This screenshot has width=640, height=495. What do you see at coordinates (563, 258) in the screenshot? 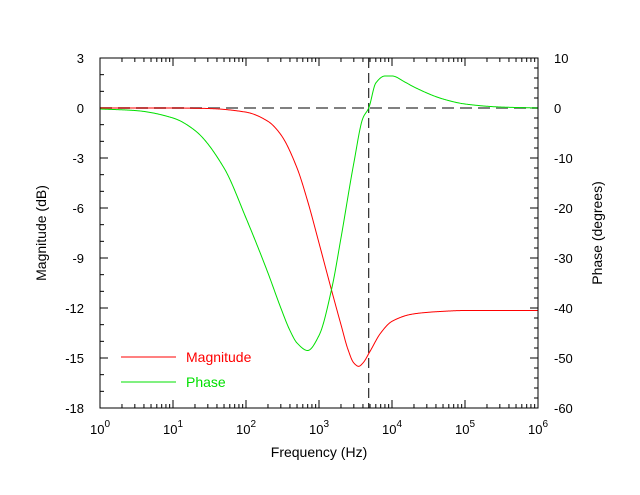
I see `y-right-tick-label: -30` at bounding box center [563, 258].